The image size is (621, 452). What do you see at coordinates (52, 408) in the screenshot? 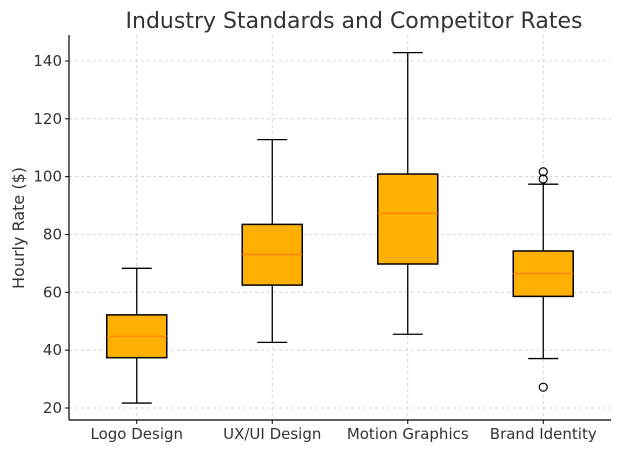
I see `y-tick-label: 20` at bounding box center [52, 408].